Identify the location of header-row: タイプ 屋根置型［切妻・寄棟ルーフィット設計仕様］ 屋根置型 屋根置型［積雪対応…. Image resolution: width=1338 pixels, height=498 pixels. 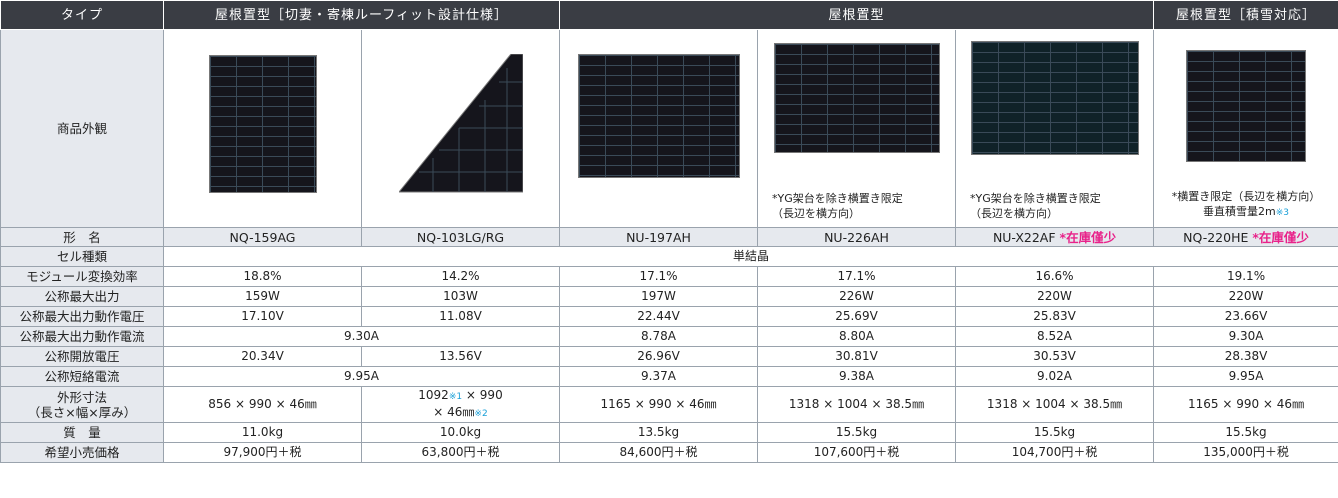
(669, 15).